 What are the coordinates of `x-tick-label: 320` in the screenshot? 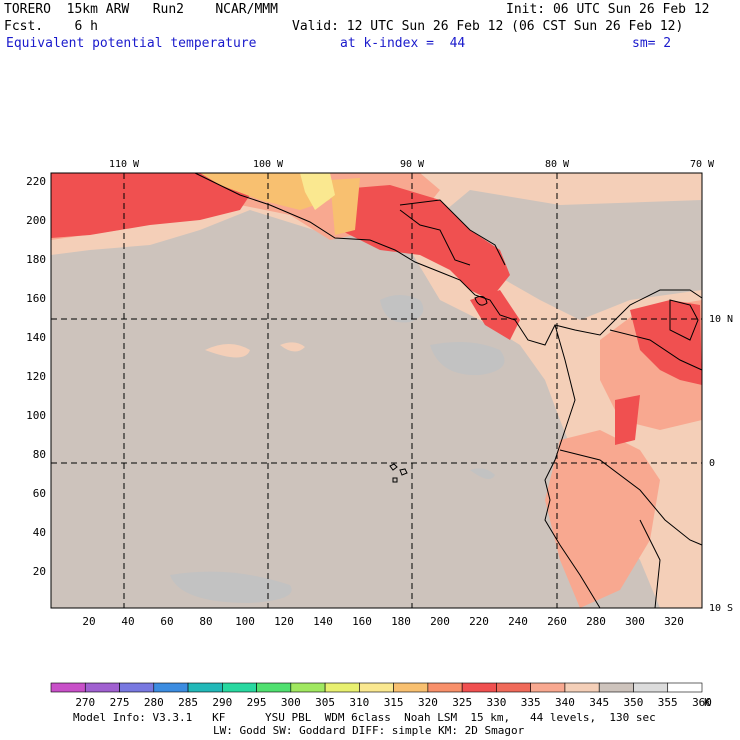 It's located at (674, 621).